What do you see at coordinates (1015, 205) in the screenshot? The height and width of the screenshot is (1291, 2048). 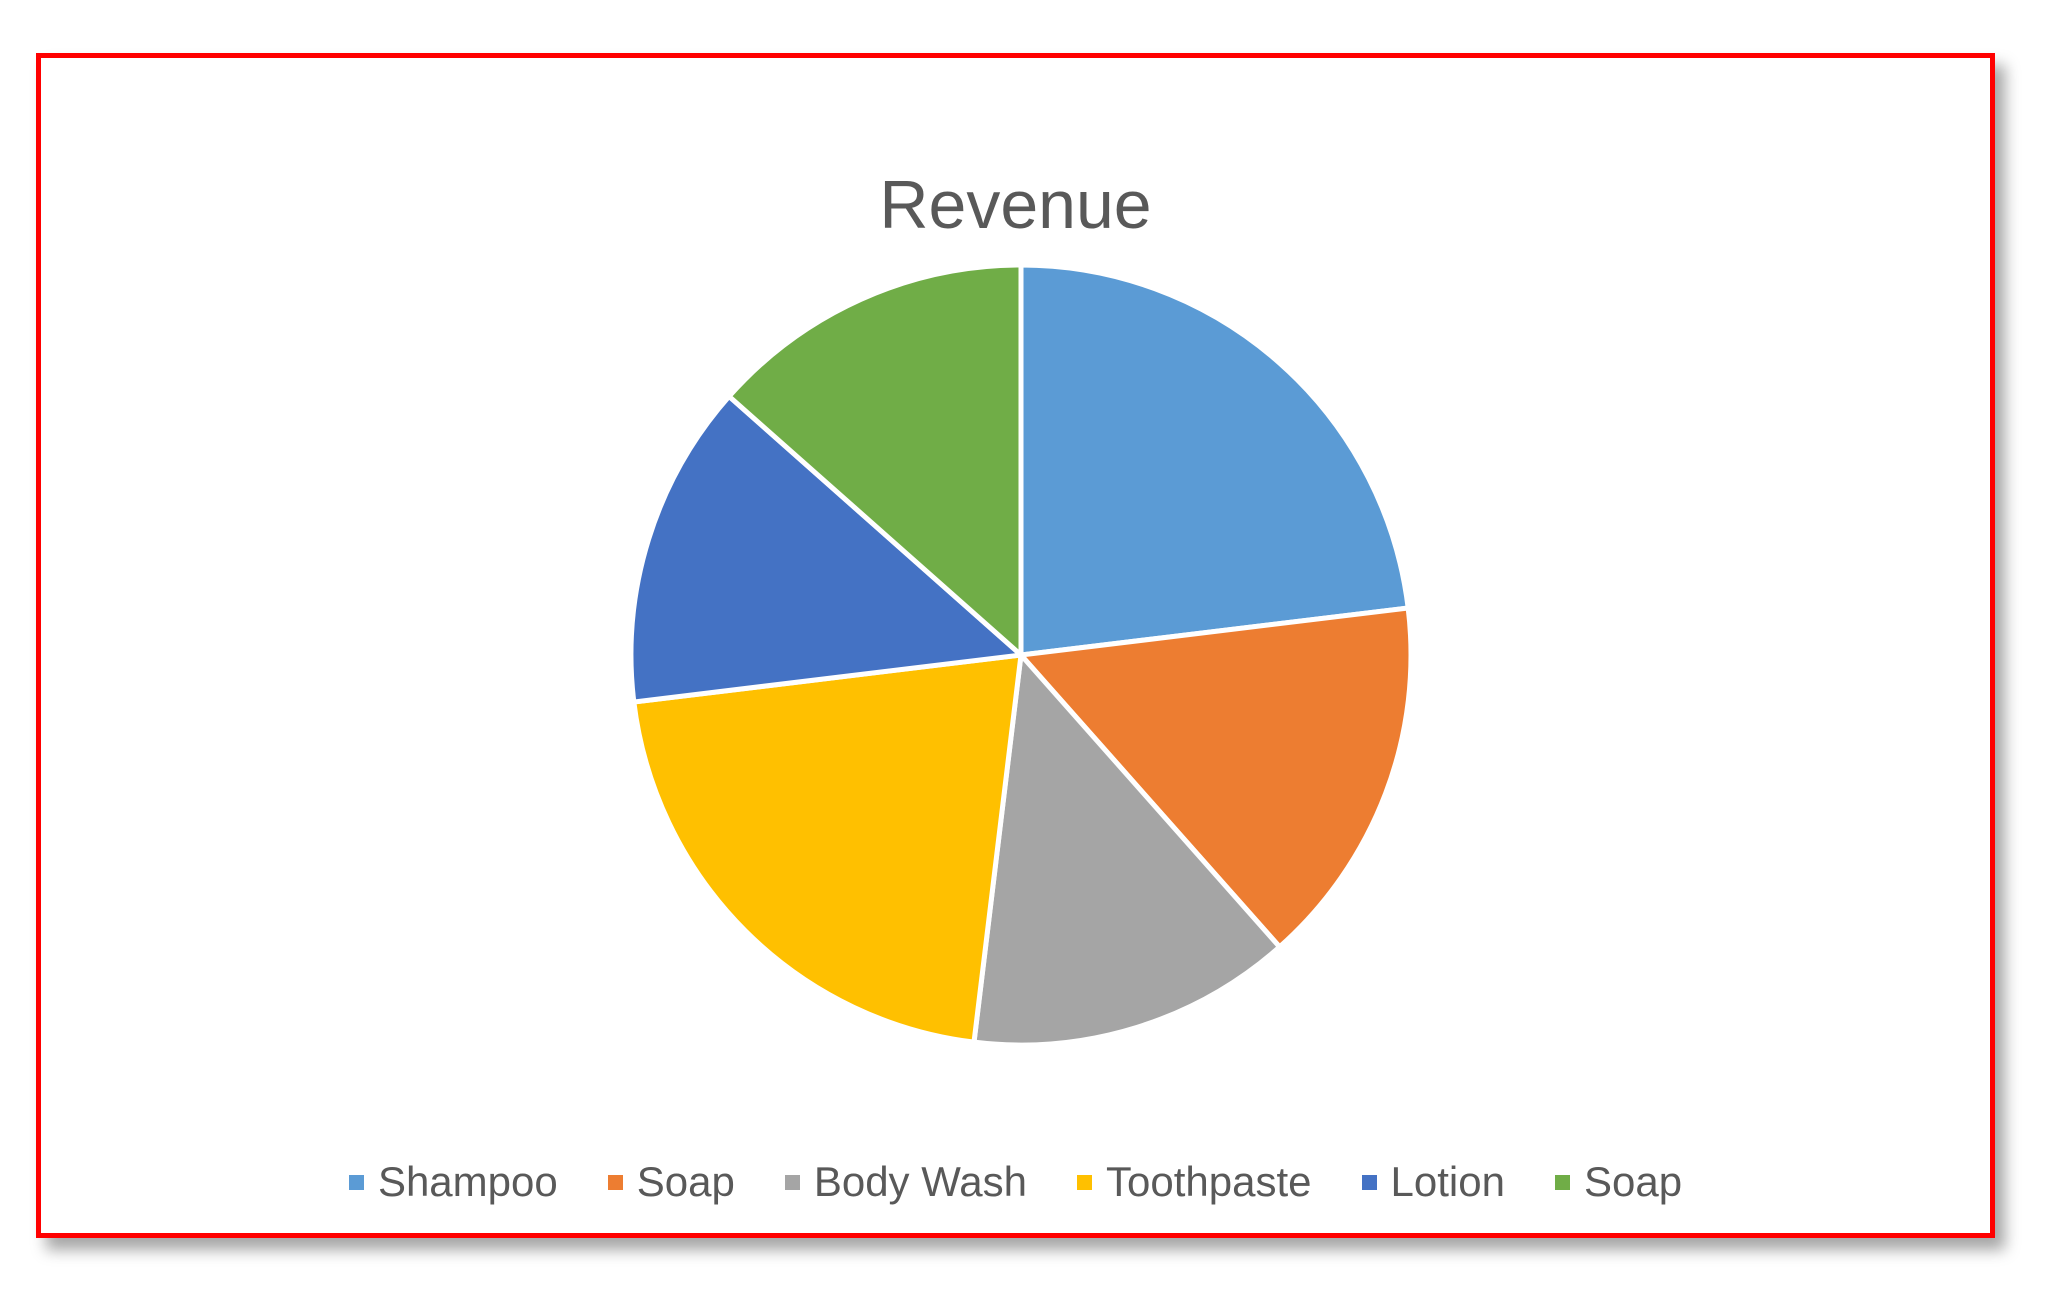 I see `chart-title: Revenue` at bounding box center [1015, 205].